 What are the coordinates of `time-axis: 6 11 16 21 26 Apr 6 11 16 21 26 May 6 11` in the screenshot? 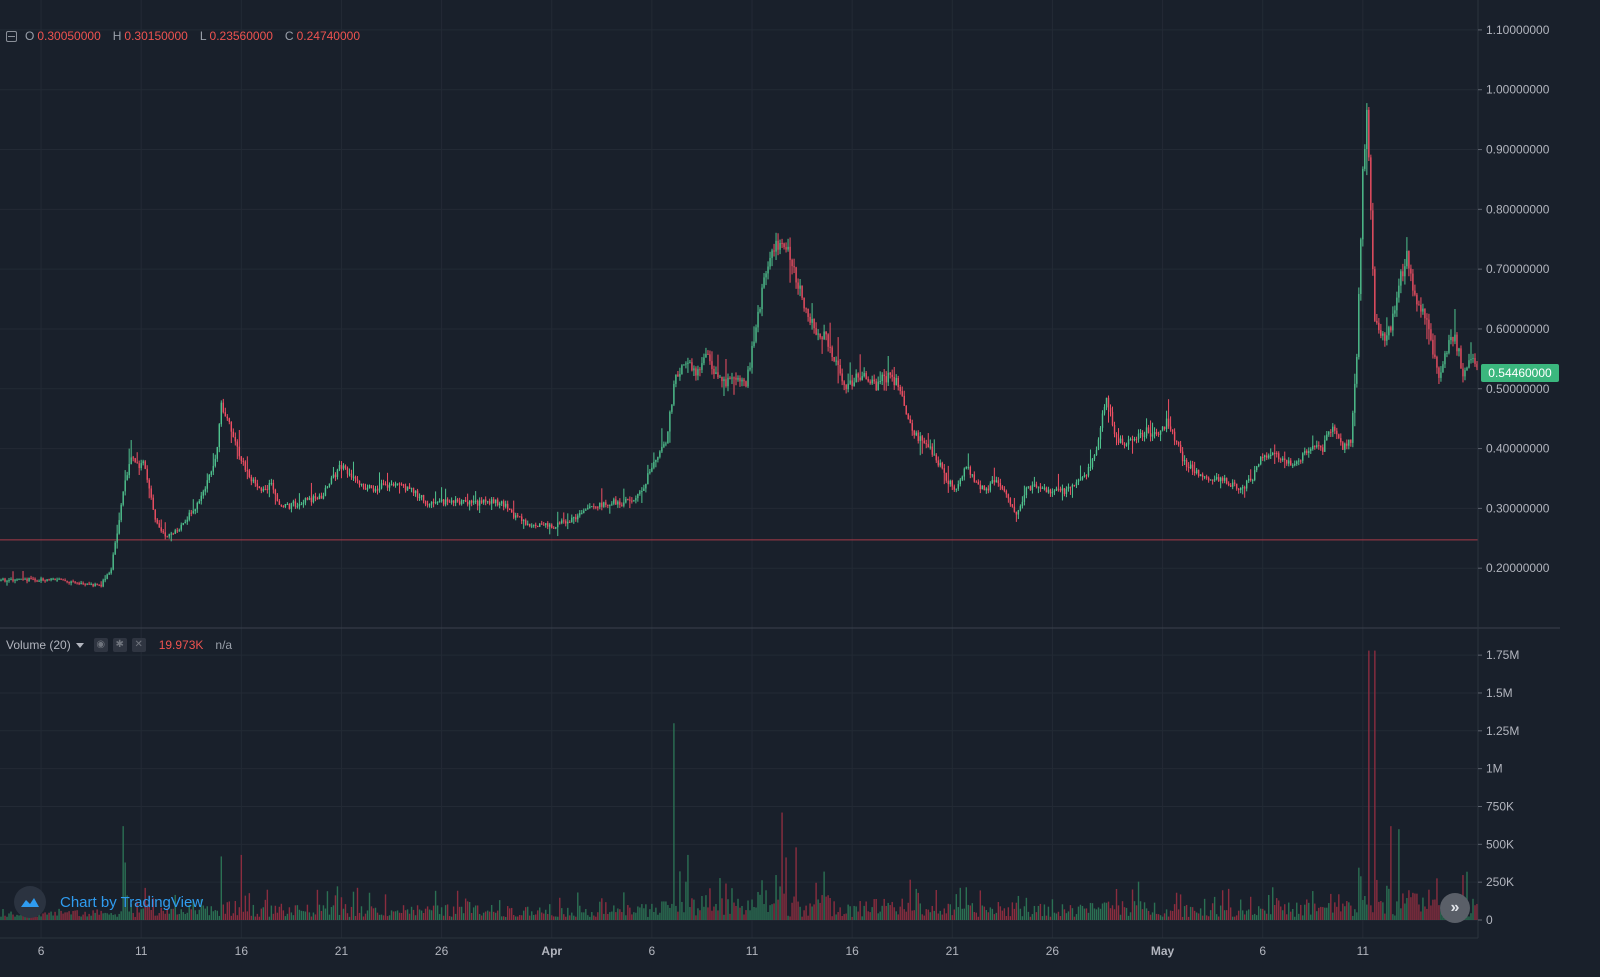 It's located at (704, 951).